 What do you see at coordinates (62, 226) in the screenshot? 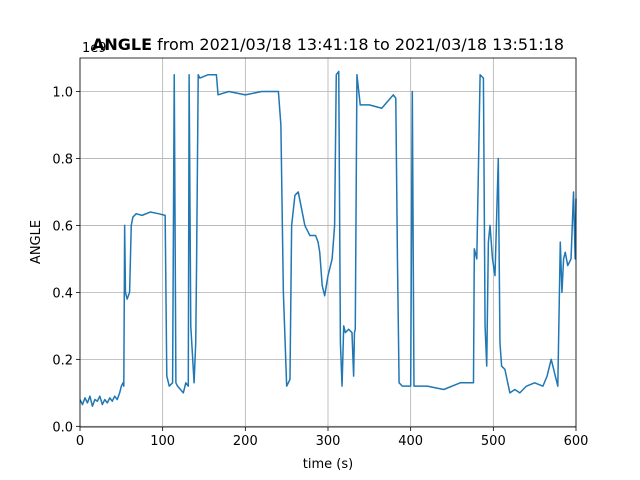
I see `y-tick-label: 0.6` at bounding box center [62, 226].